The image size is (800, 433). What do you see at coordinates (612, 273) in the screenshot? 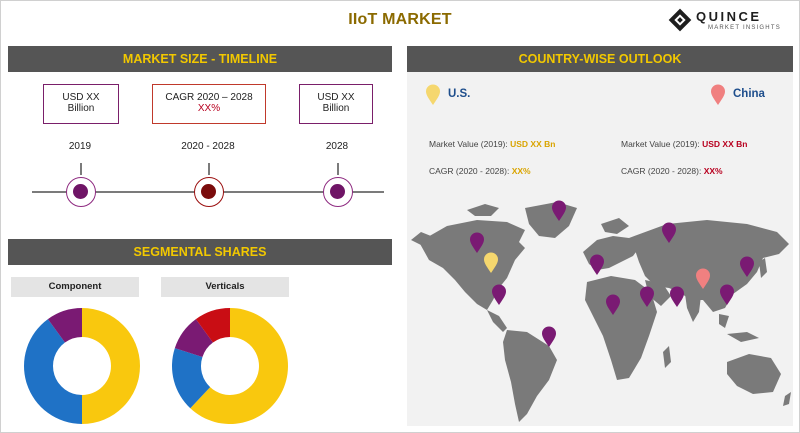
I see `map-pins` at bounding box center [612, 273].